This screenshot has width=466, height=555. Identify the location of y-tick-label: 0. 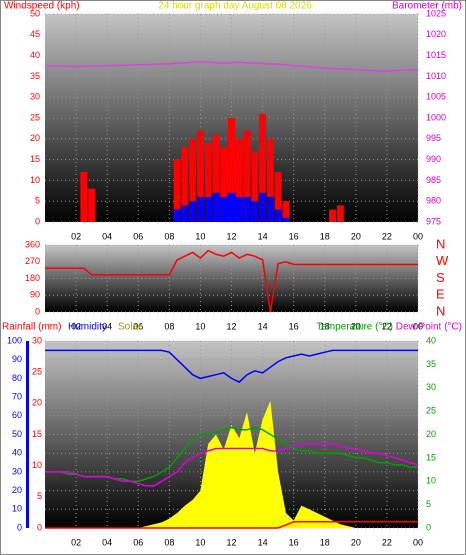
(37, 311).